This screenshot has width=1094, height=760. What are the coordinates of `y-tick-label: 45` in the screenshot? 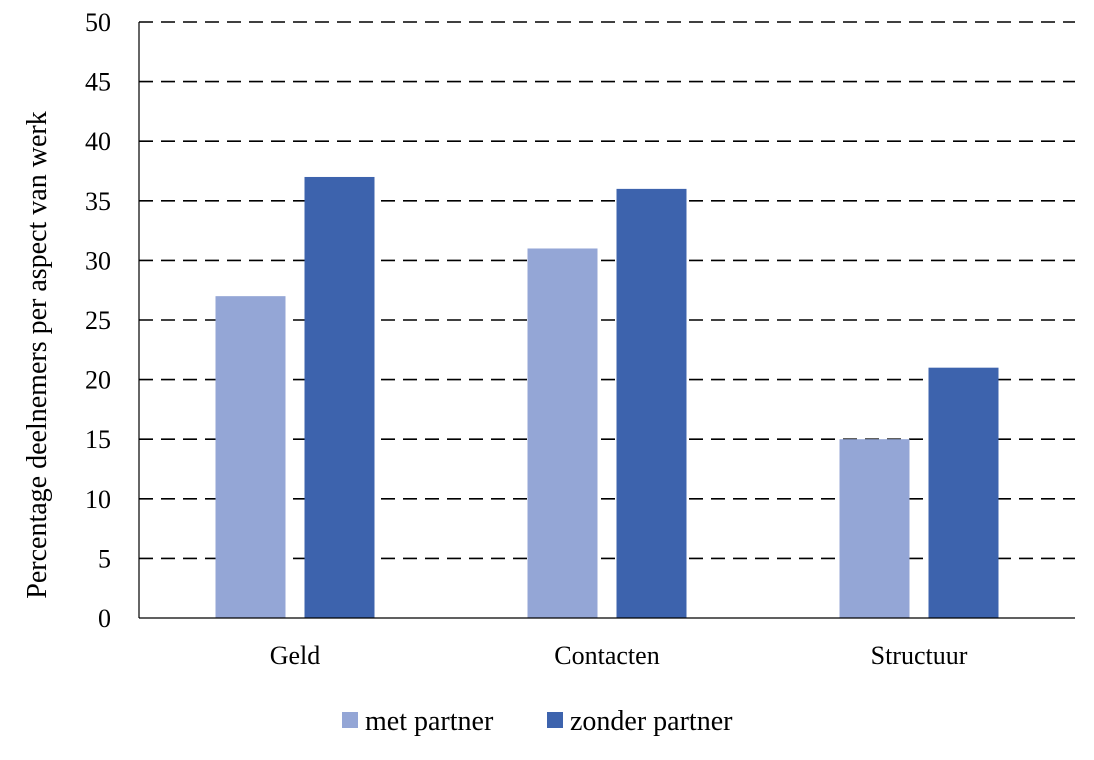 It's located at (98, 82).